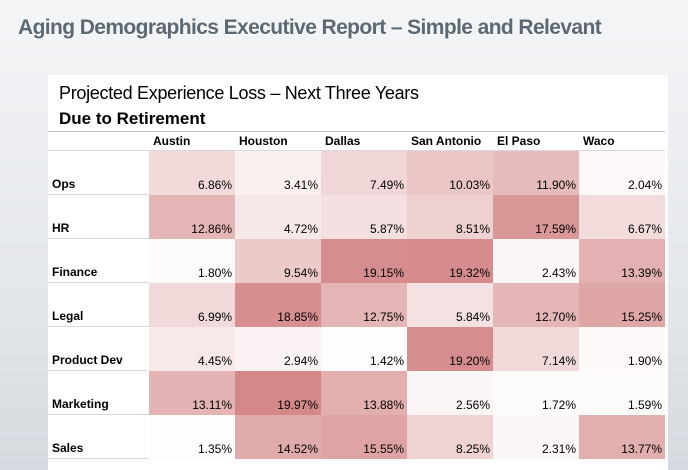  What do you see at coordinates (98, 437) in the screenshot?
I see `row-label: Sales` at bounding box center [98, 437].